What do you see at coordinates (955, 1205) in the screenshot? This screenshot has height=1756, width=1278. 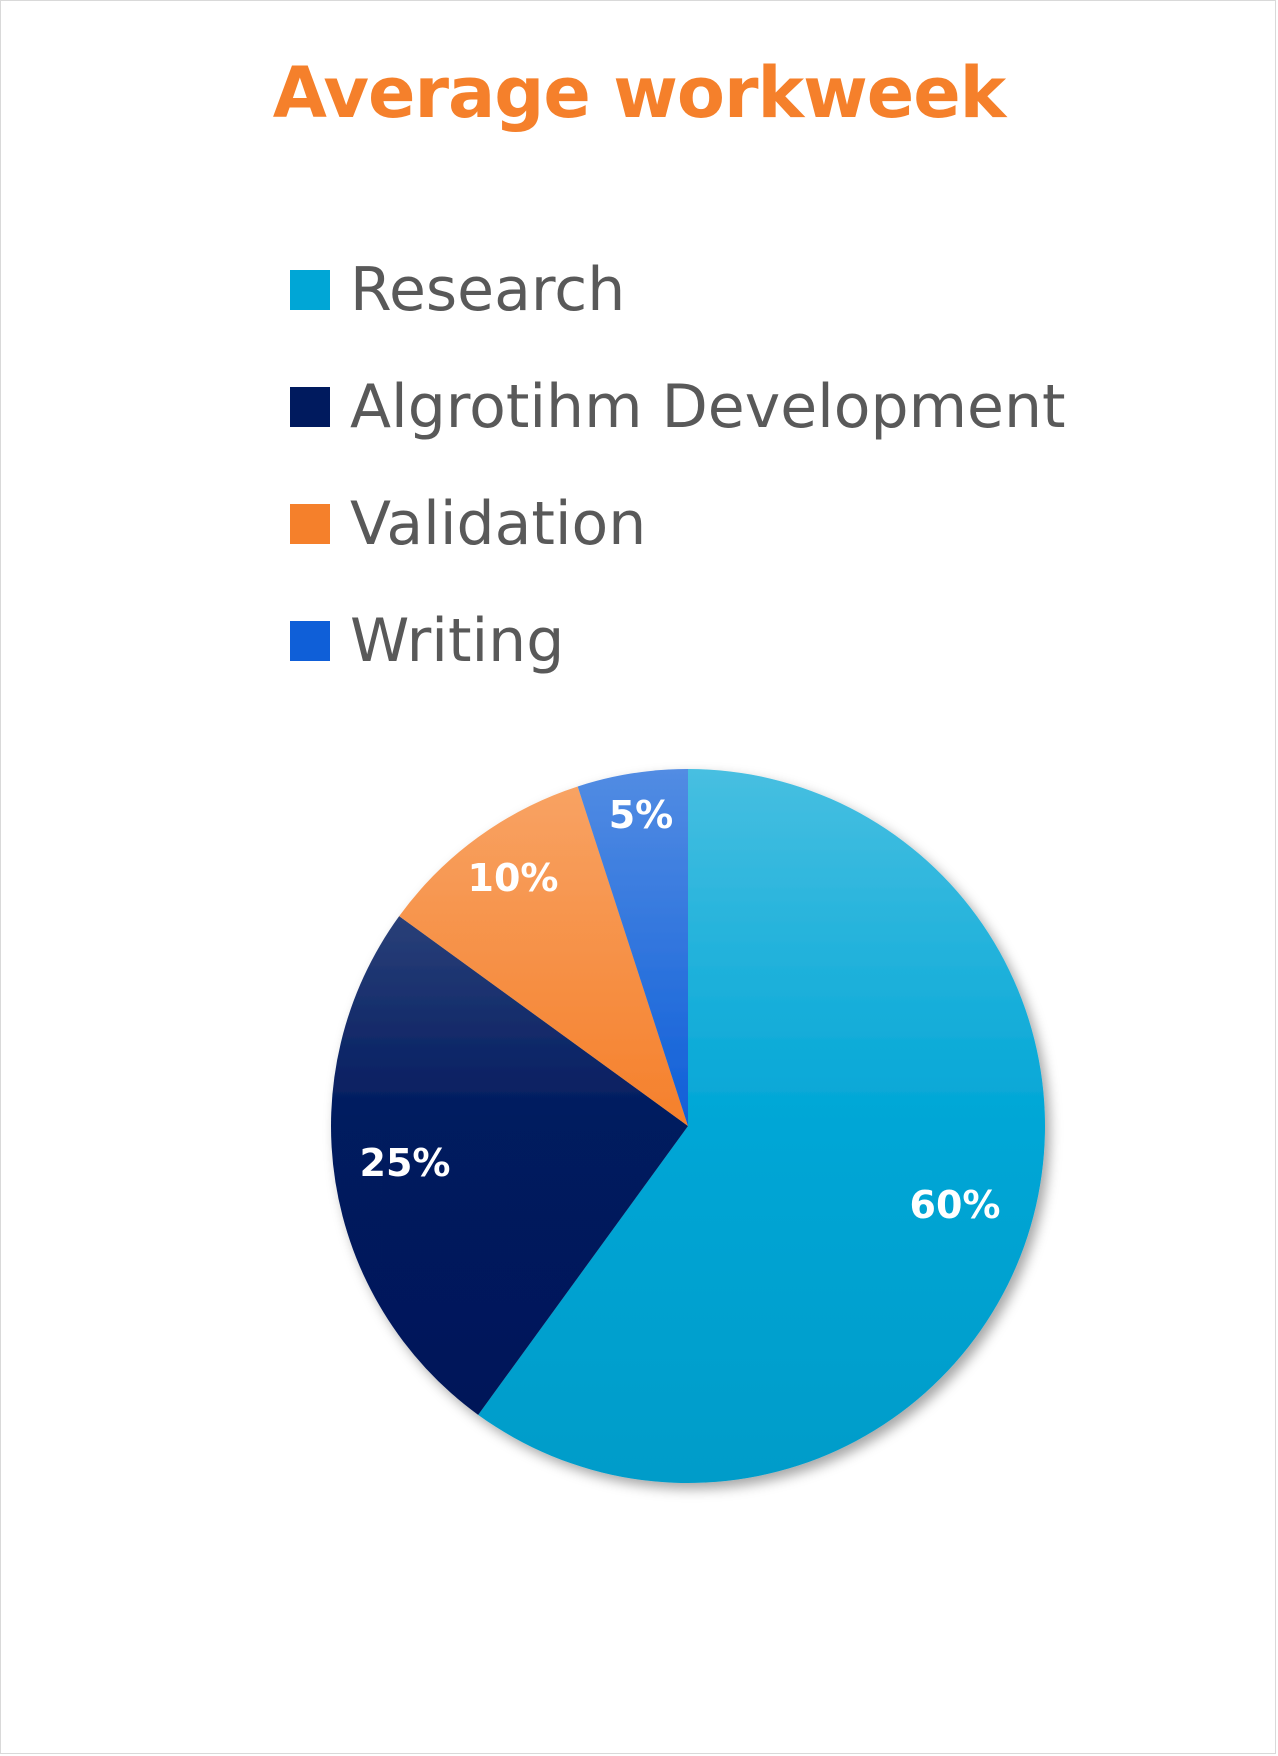 I see `data-label-research: 60%` at bounding box center [955, 1205].